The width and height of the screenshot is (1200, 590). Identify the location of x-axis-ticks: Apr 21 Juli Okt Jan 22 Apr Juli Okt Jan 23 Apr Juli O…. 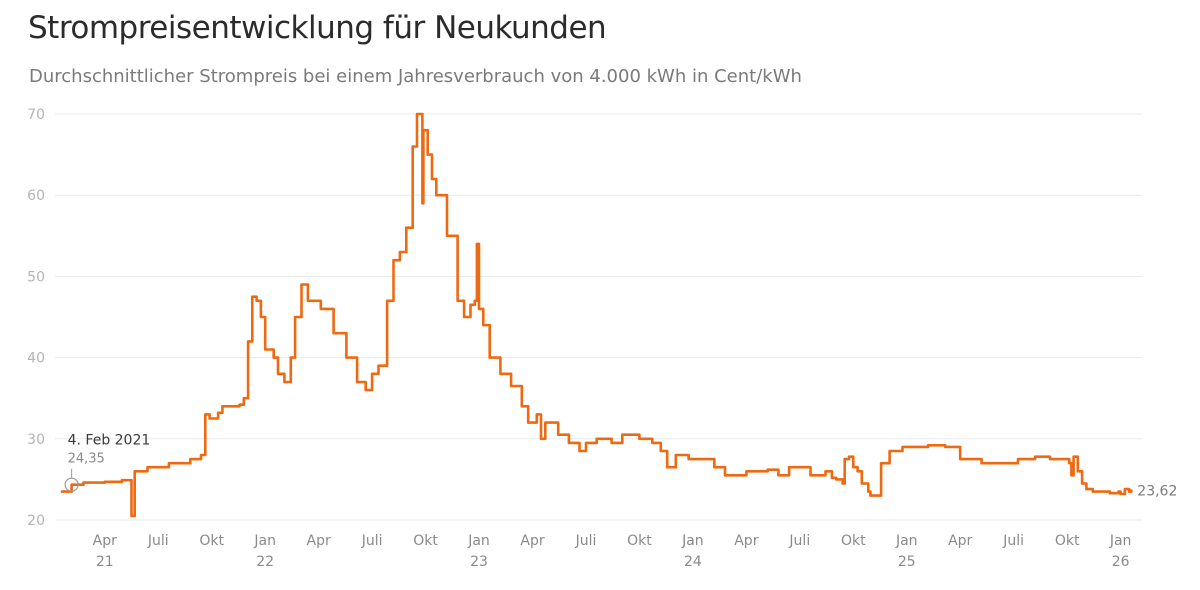
(612, 551).